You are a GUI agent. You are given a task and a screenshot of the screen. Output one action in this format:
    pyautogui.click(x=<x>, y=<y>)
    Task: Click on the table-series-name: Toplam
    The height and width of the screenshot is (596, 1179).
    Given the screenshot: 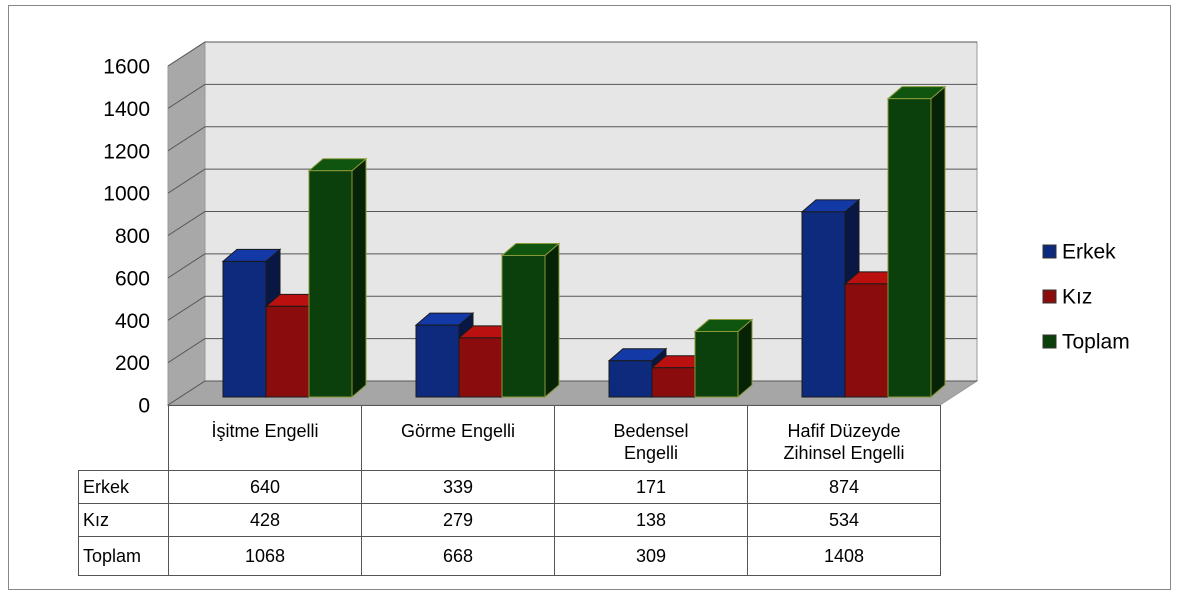 What is the action you would take?
    pyautogui.click(x=123, y=556)
    